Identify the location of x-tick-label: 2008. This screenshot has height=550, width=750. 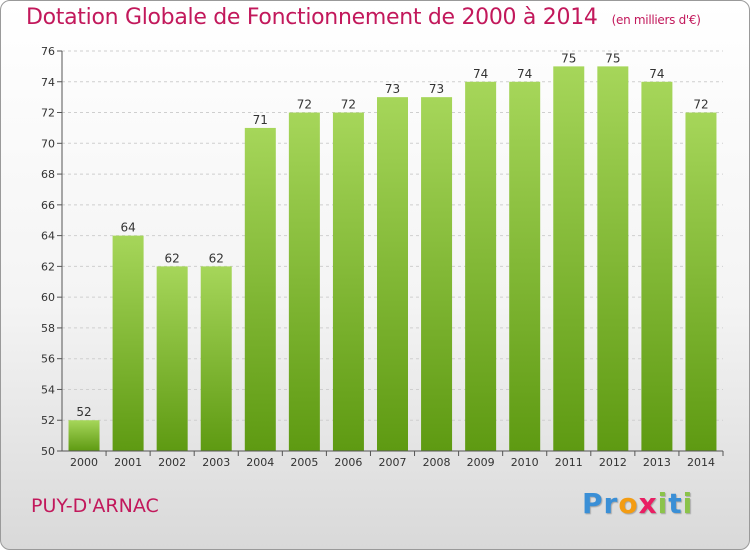
(437, 462).